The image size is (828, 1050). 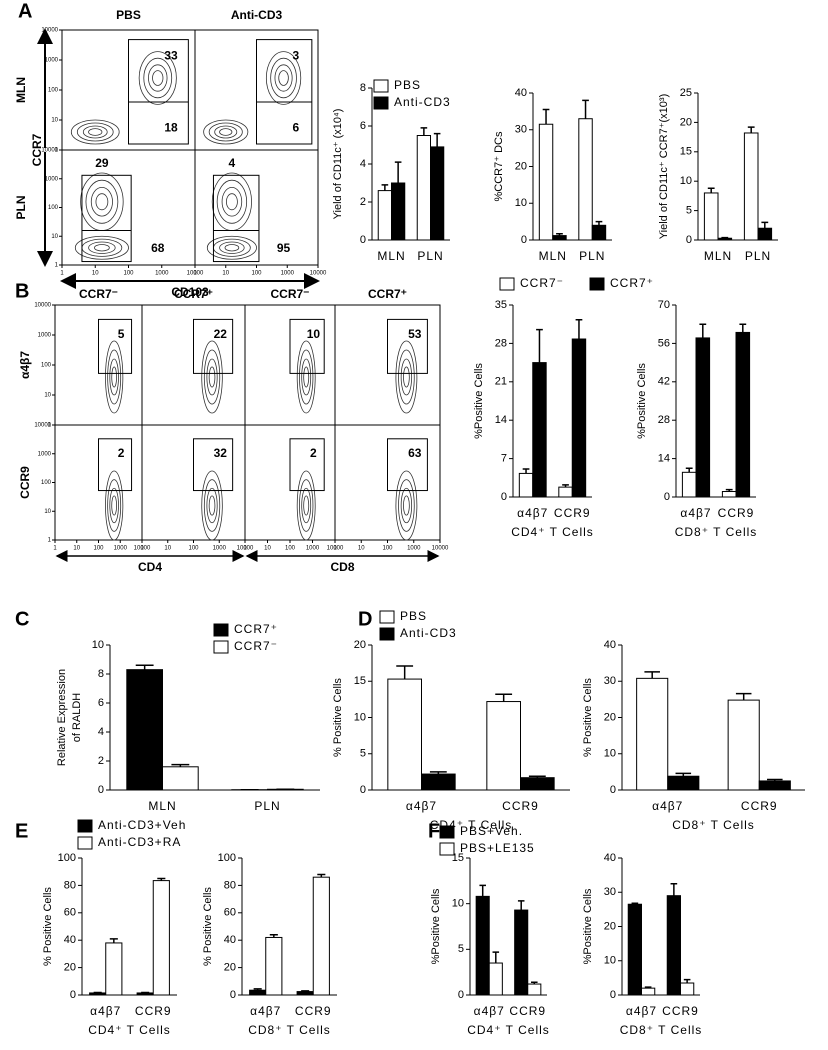 I want to click on panel-label: D, so click(x=365, y=619).